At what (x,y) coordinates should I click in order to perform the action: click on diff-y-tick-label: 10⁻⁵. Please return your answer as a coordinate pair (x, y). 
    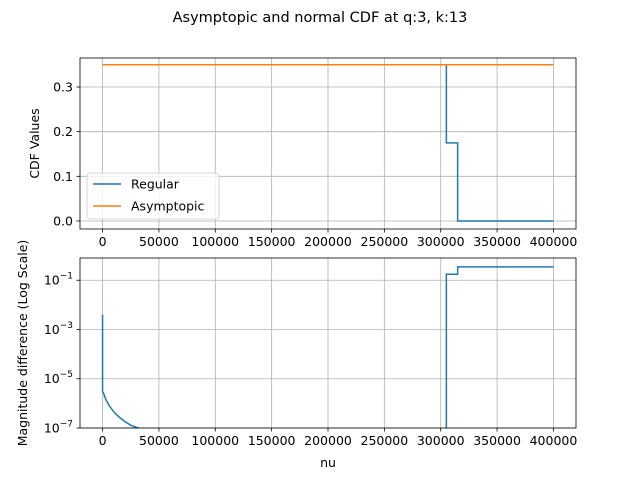
    Looking at the image, I should click on (58, 378).